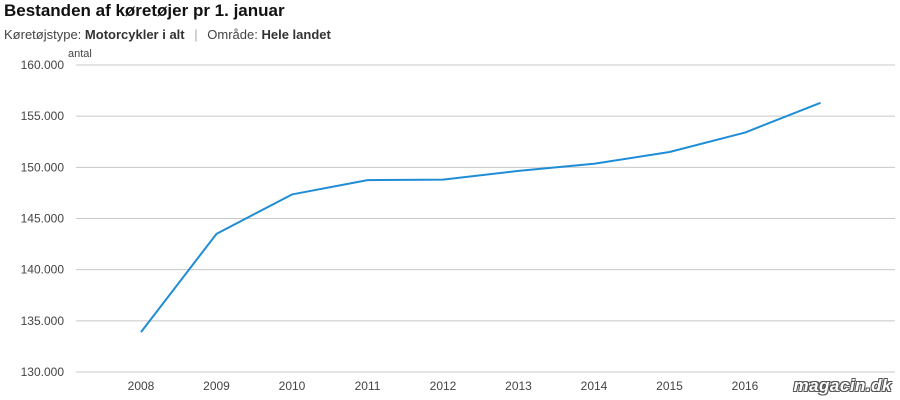 This screenshot has width=900, height=400. I want to click on area-value: Hele landet, so click(296, 34).